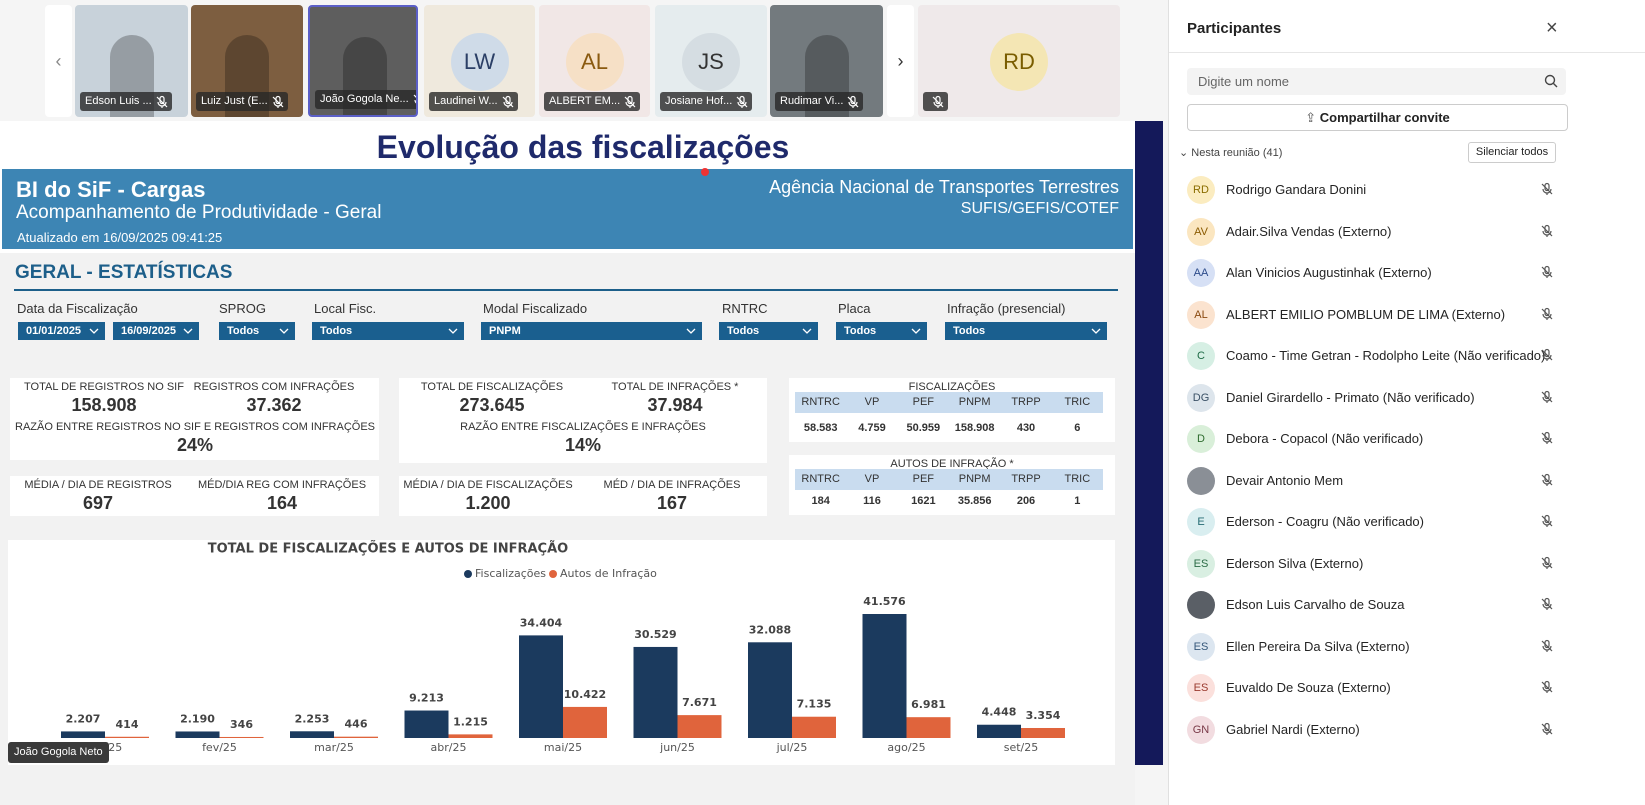 The width and height of the screenshot is (1645, 805). I want to click on value-label: 7.671, so click(699, 702).